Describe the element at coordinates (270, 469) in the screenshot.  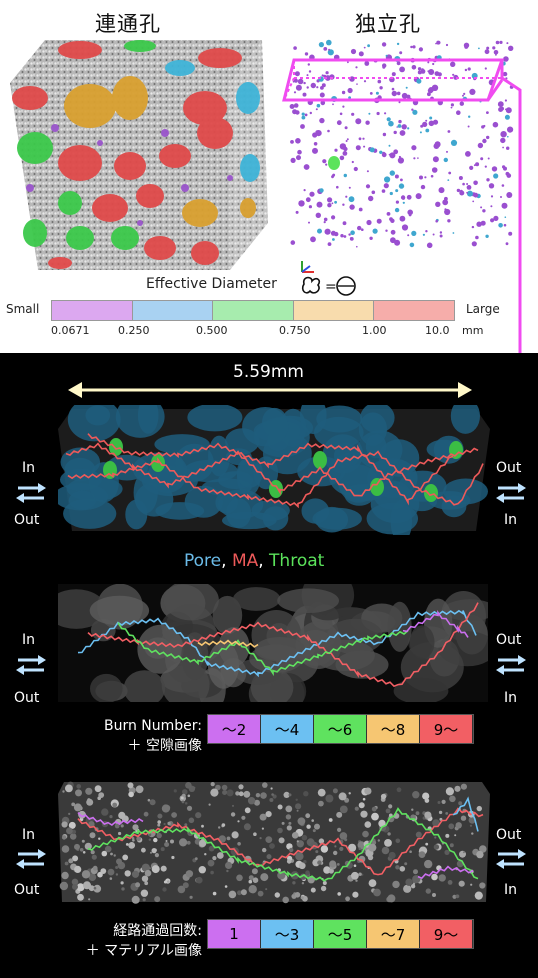
I see `ma-path` at that location.